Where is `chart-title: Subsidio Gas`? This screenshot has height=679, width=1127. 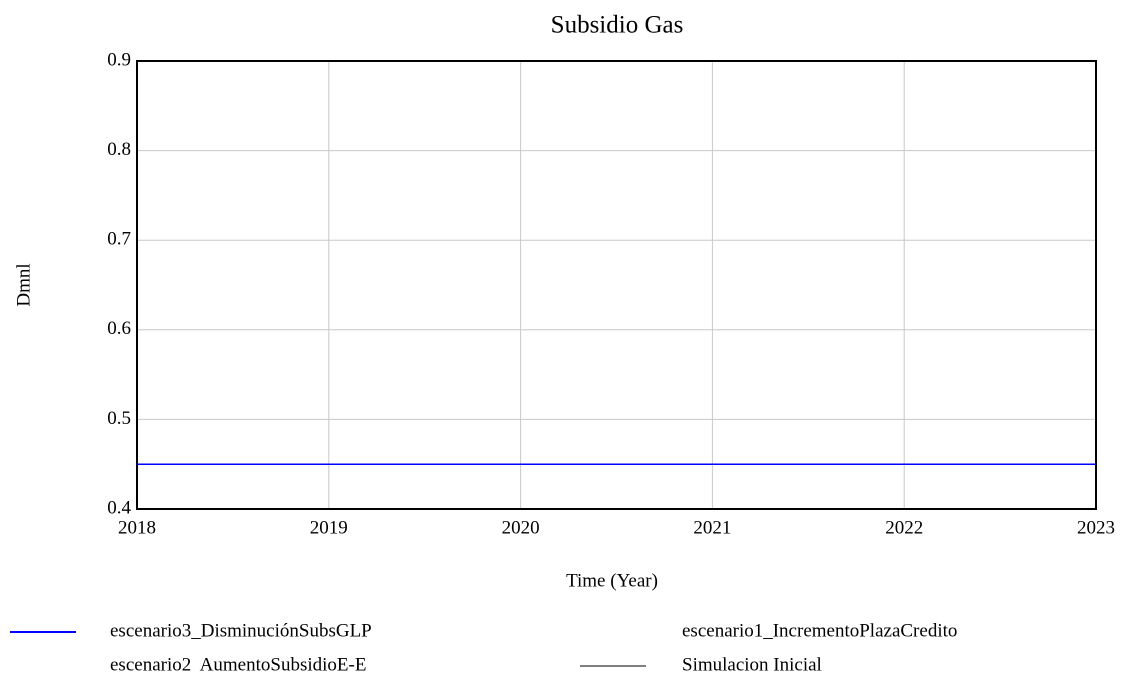 chart-title: Subsidio Gas is located at coordinates (617, 25).